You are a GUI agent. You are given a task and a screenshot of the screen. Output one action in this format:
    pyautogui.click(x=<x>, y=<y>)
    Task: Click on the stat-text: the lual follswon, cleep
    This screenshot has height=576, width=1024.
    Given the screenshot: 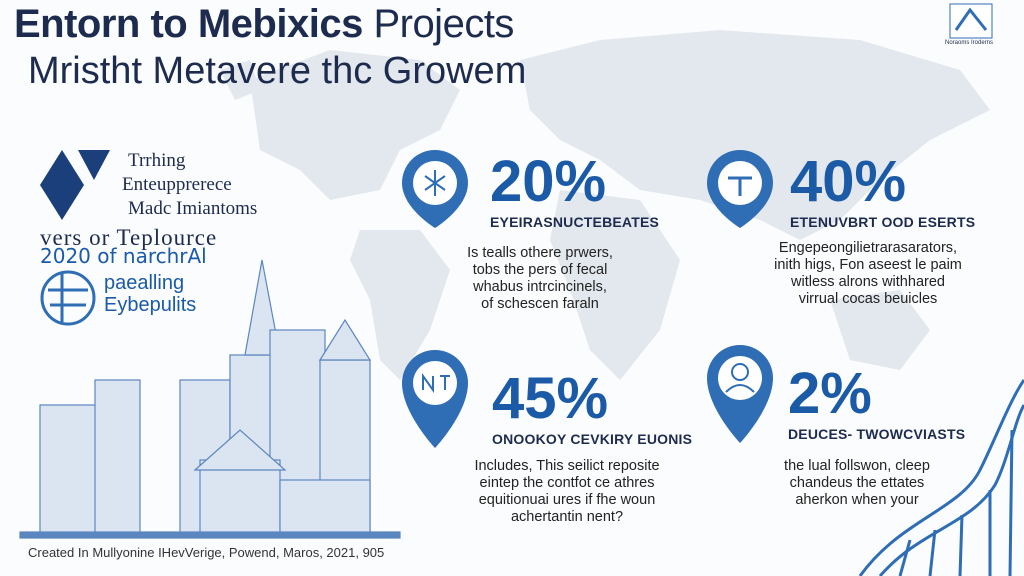 What is the action you would take?
    pyautogui.click(x=857, y=466)
    